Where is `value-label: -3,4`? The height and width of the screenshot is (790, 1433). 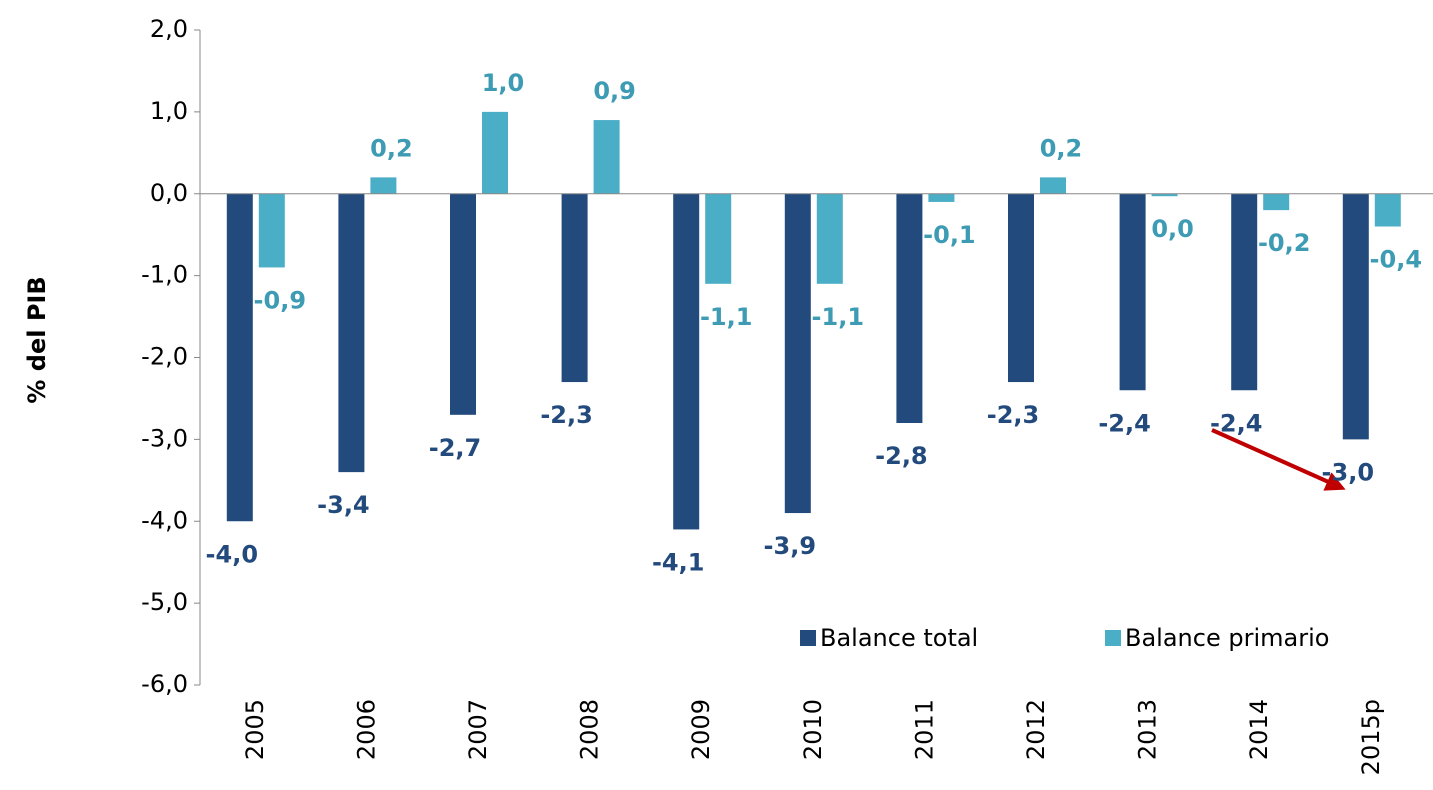 value-label: -3,4 is located at coordinates (343, 505).